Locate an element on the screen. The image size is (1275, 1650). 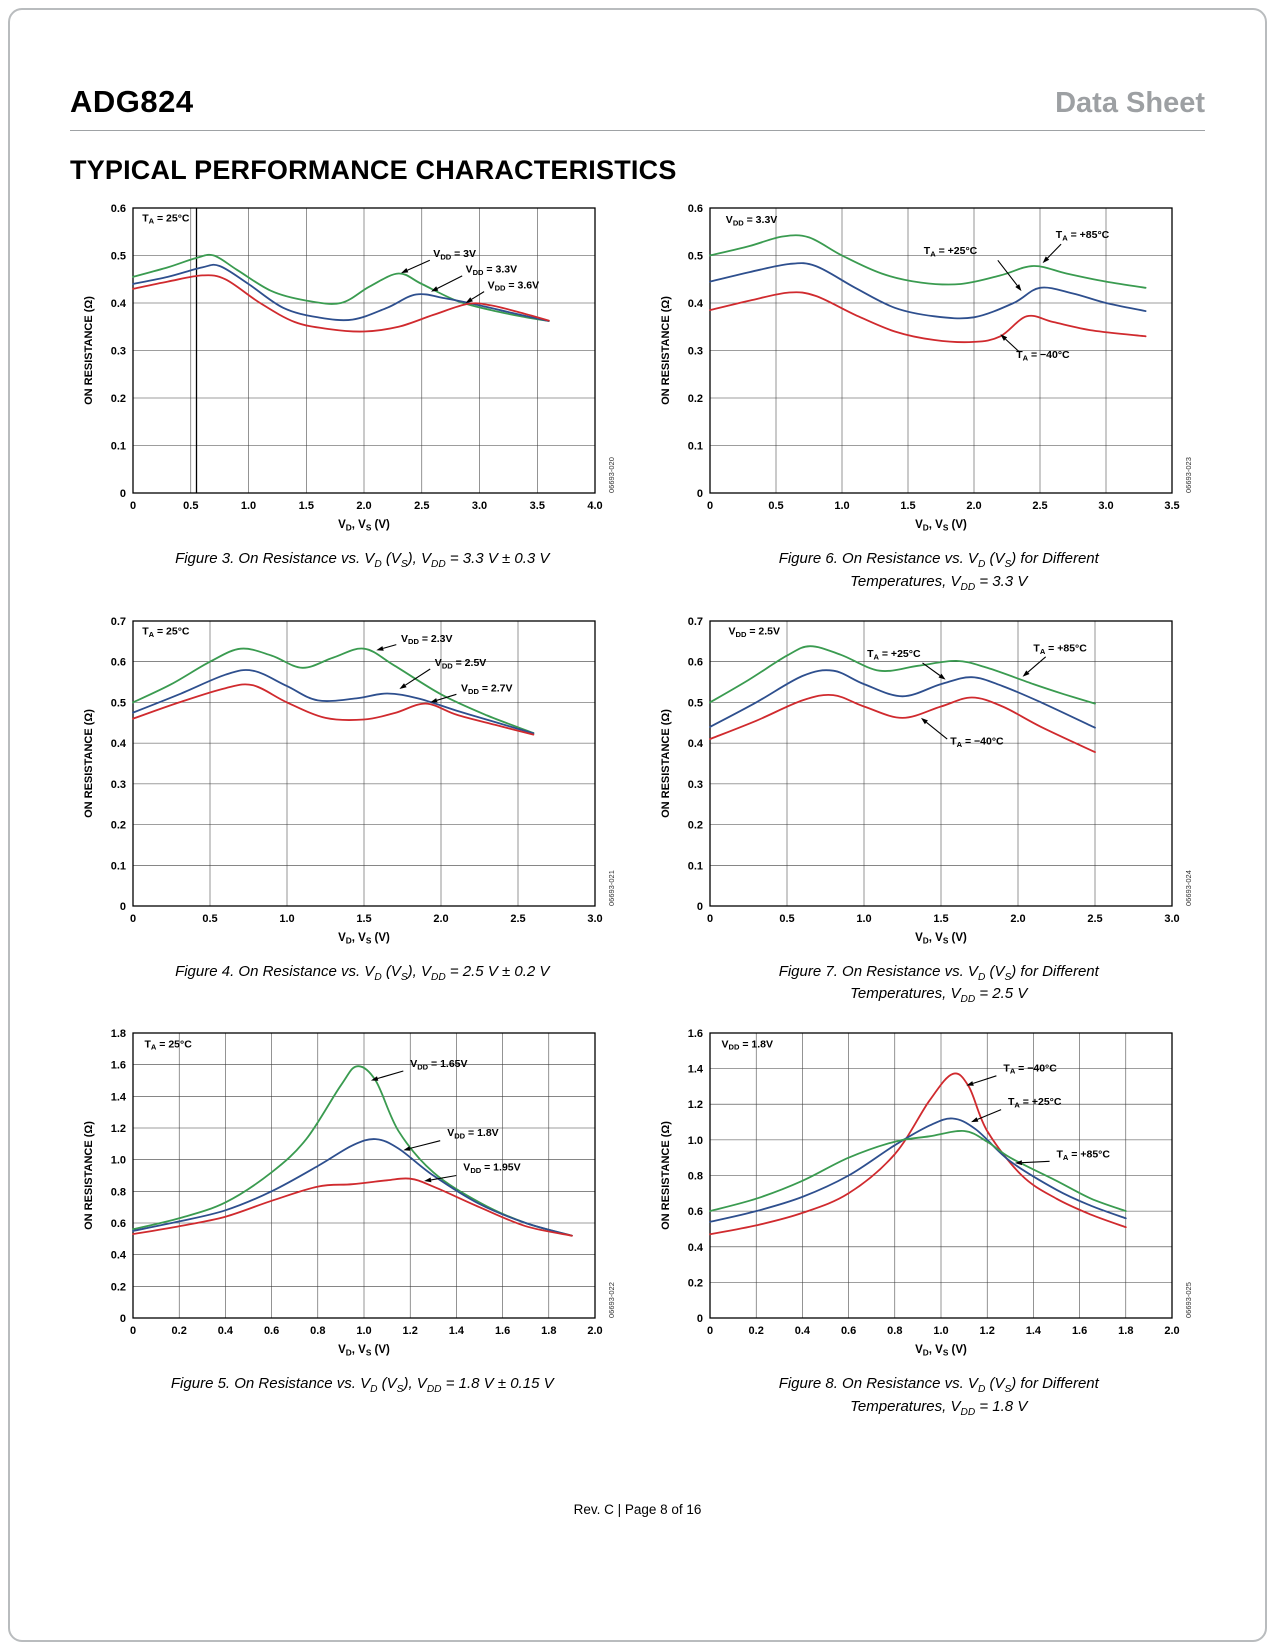
svg-text: 06693-021 is located at coordinates (611, 888).